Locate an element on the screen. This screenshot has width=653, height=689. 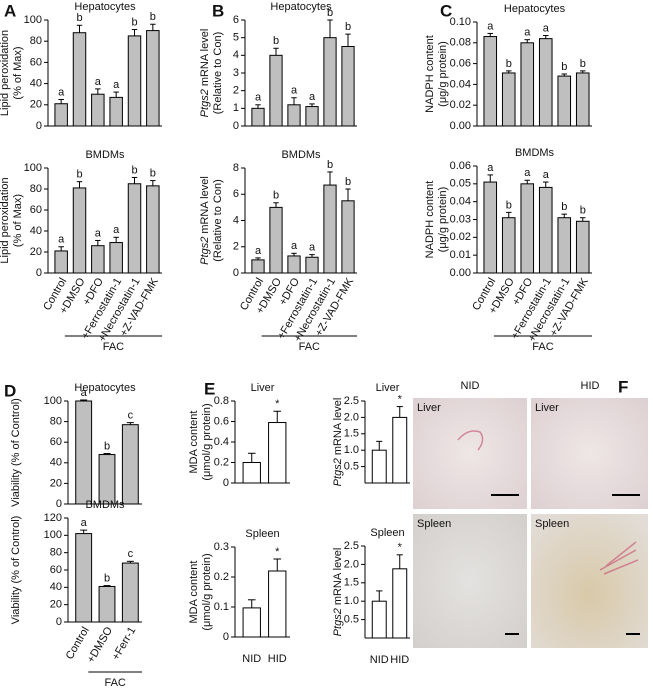
y-axis-label-text: MDA content is located at coordinates (194, 442).